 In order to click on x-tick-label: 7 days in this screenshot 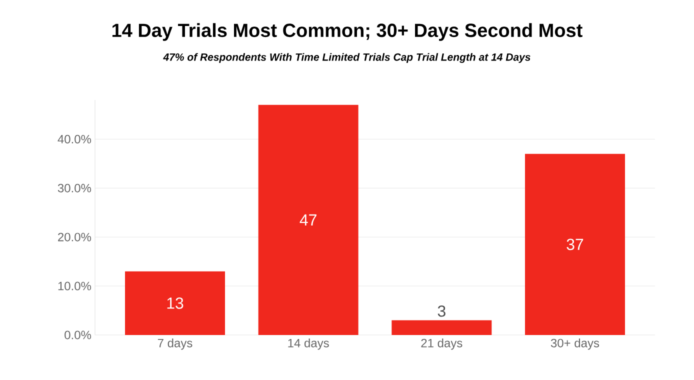, I will do `click(175, 344)`.